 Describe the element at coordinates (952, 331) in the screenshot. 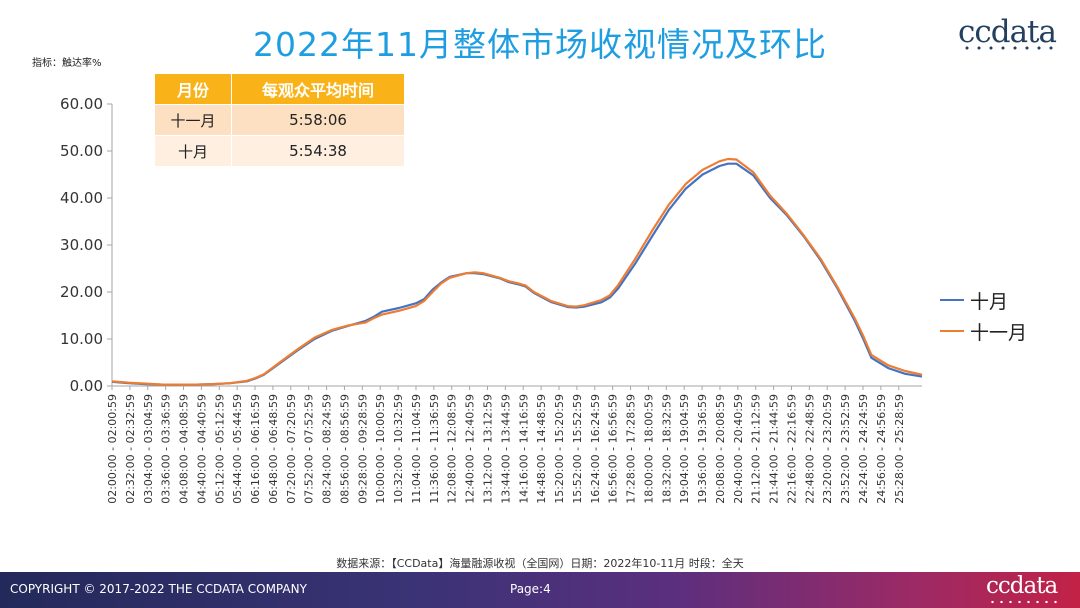

I see `legend-swatch-nov` at that location.